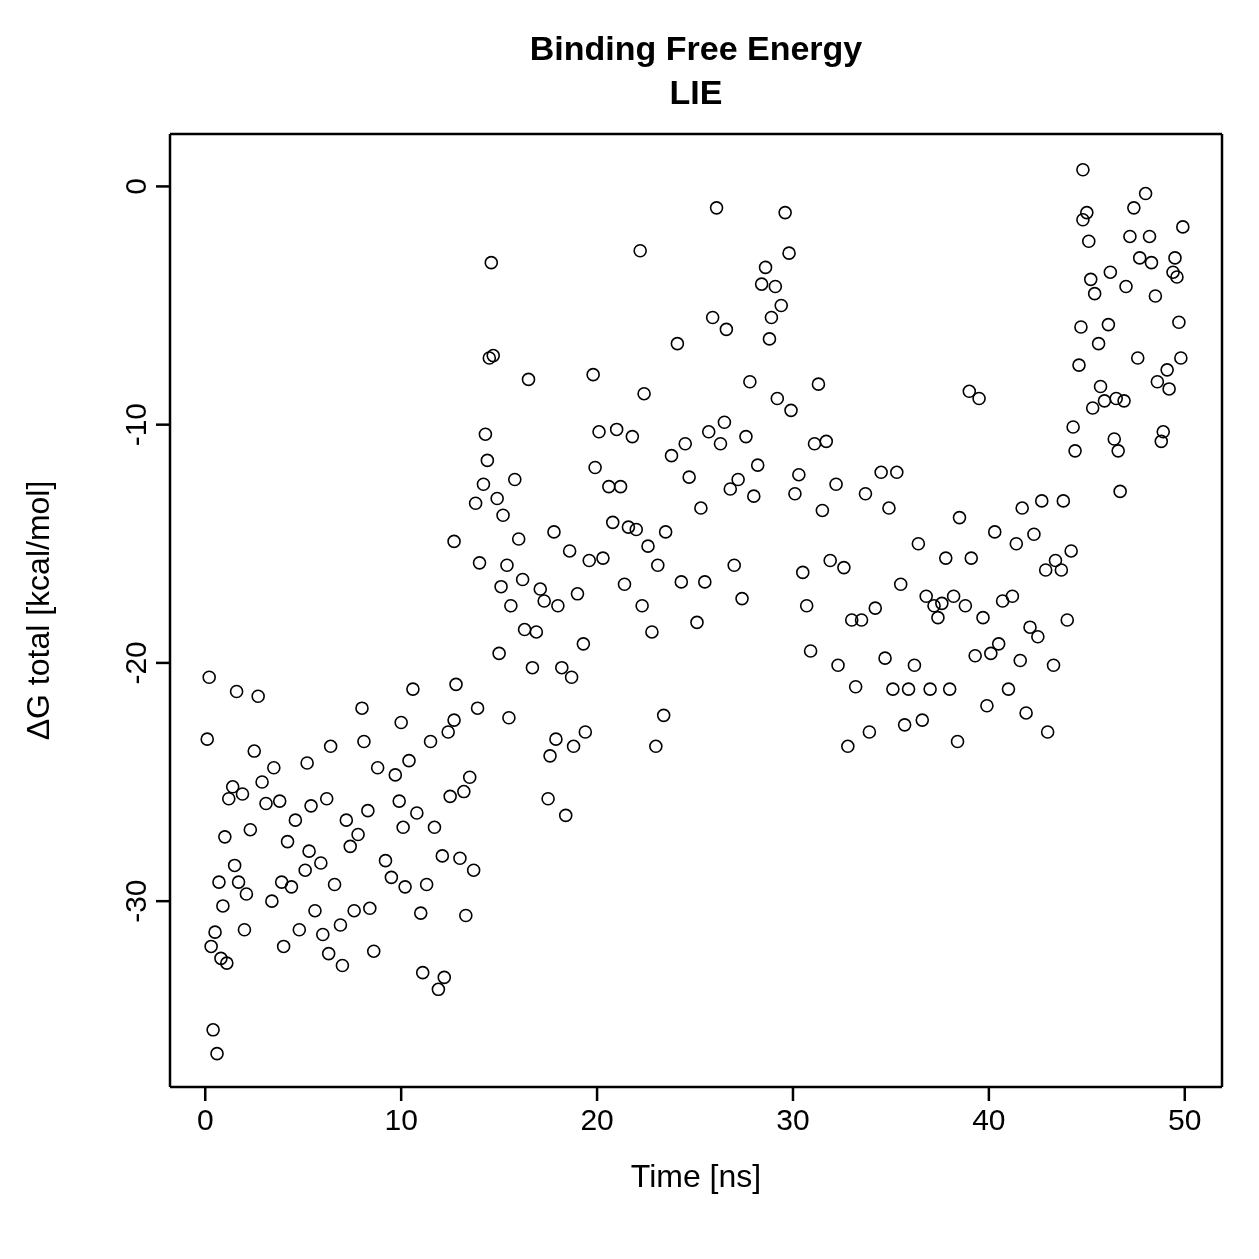 The height and width of the screenshot is (1259, 1259). I want to click on y-axis-title: ΔG total [kcal/mol], so click(38, 610).